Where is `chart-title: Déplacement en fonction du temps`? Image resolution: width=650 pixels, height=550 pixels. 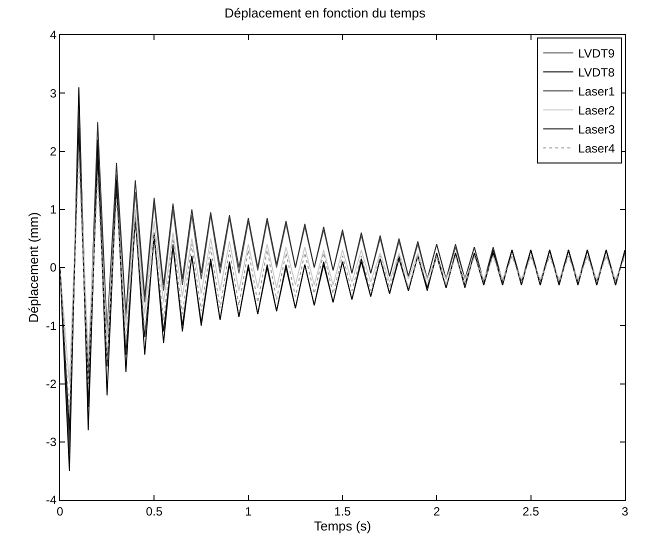
chart-title: Déplacement en fonction du temps is located at coordinates (325, 12).